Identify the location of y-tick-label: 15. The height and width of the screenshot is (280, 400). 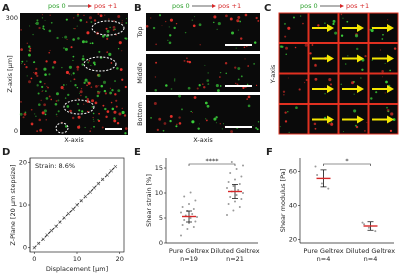
(159, 168).